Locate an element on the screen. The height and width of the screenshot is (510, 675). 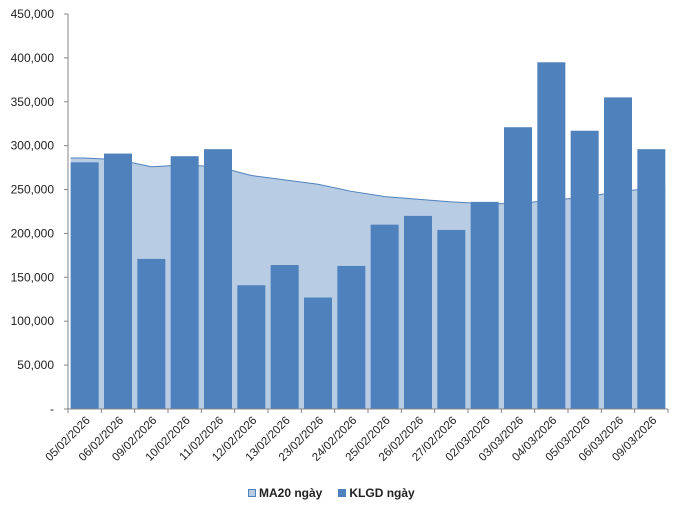
bar-klgd-12/02/2026 is located at coordinates (251, 347).